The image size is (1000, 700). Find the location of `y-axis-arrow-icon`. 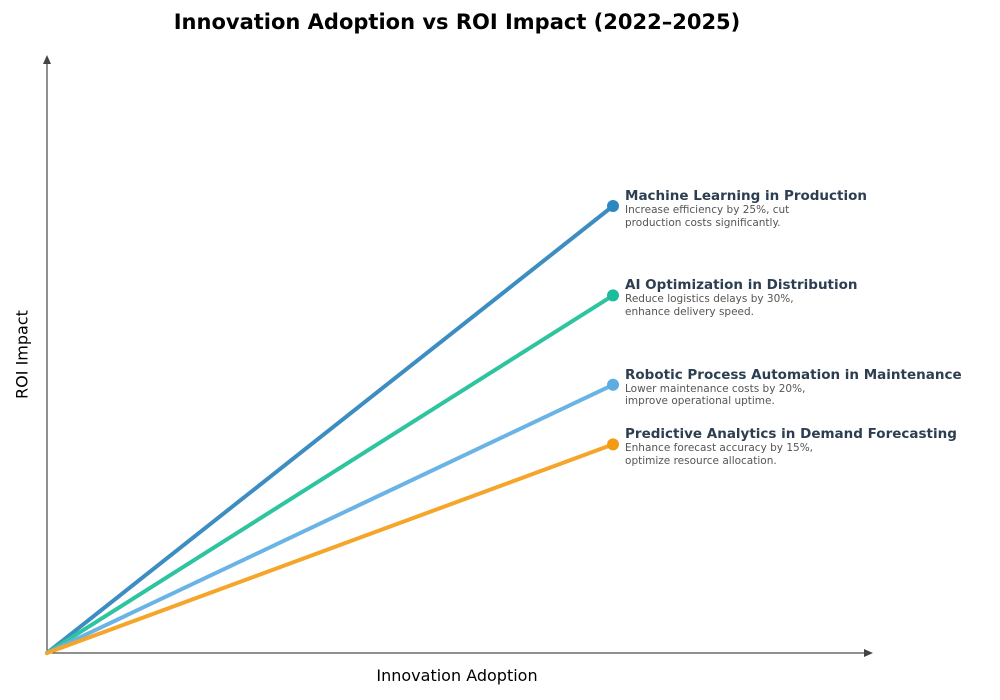

y-axis-arrow-icon is located at coordinates (47, 59).